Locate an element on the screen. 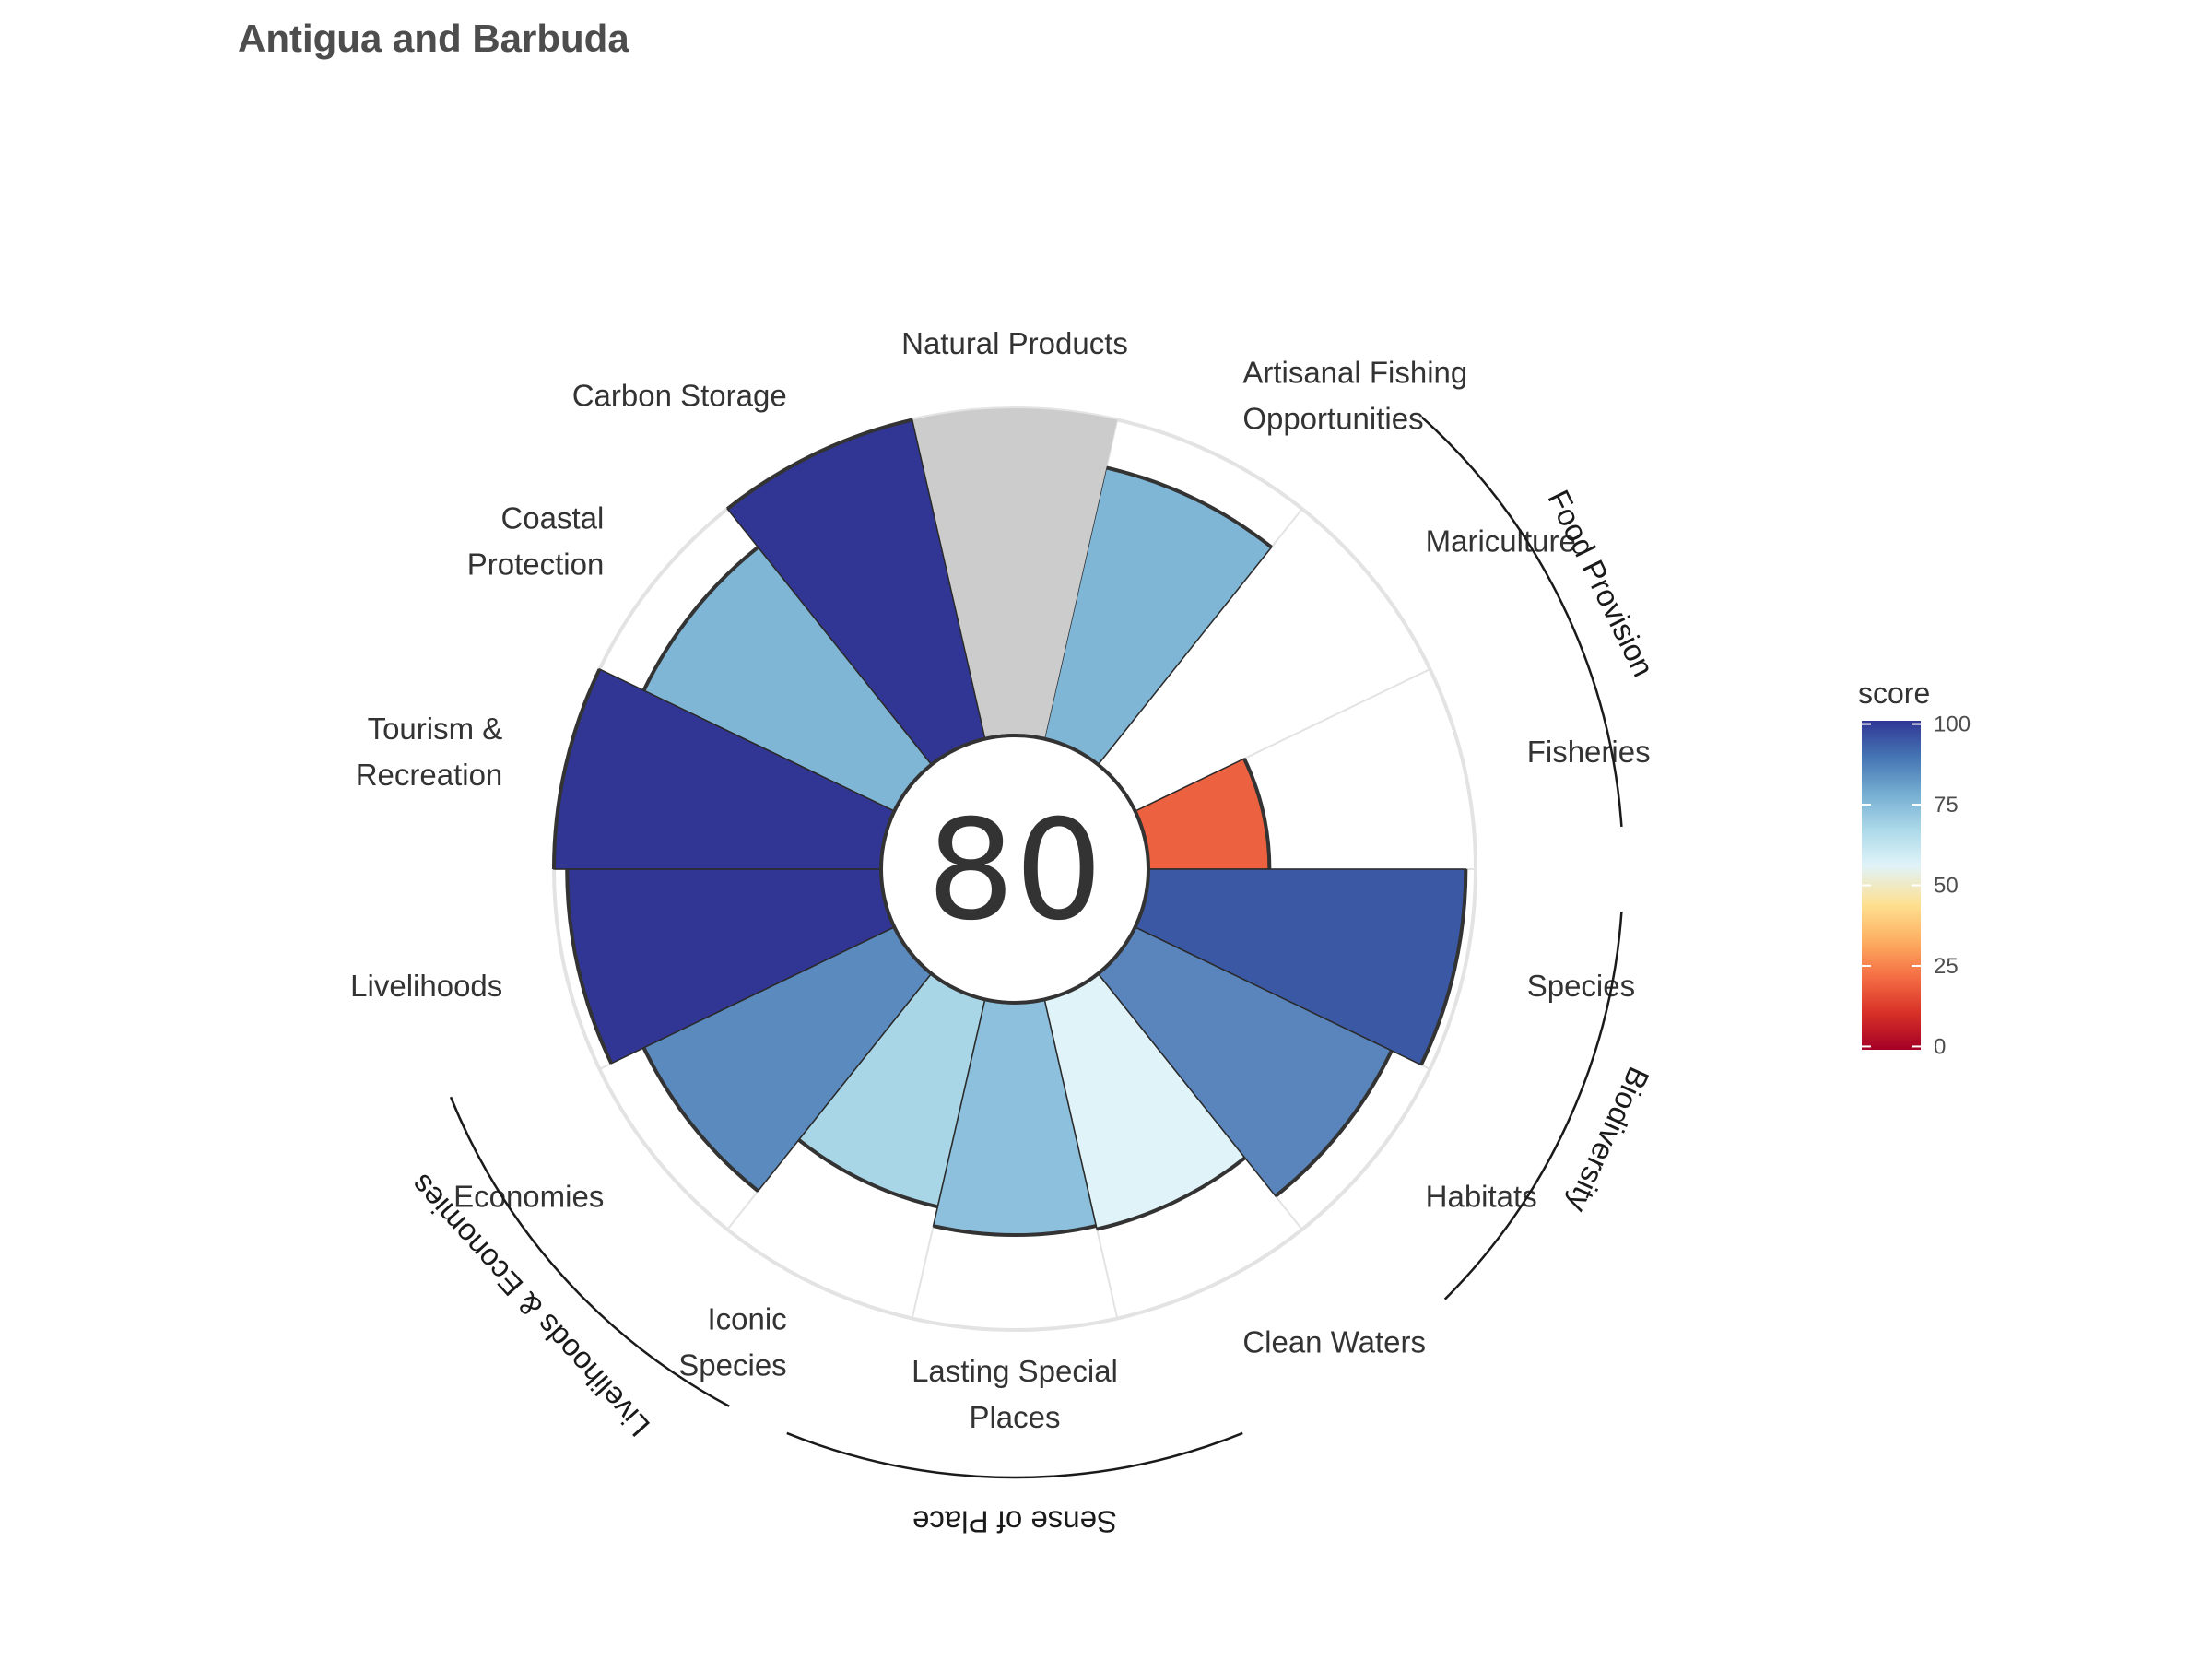 The height and width of the screenshot is (1659, 2212). petal-label: Coastal Protection is located at coordinates (536, 541).